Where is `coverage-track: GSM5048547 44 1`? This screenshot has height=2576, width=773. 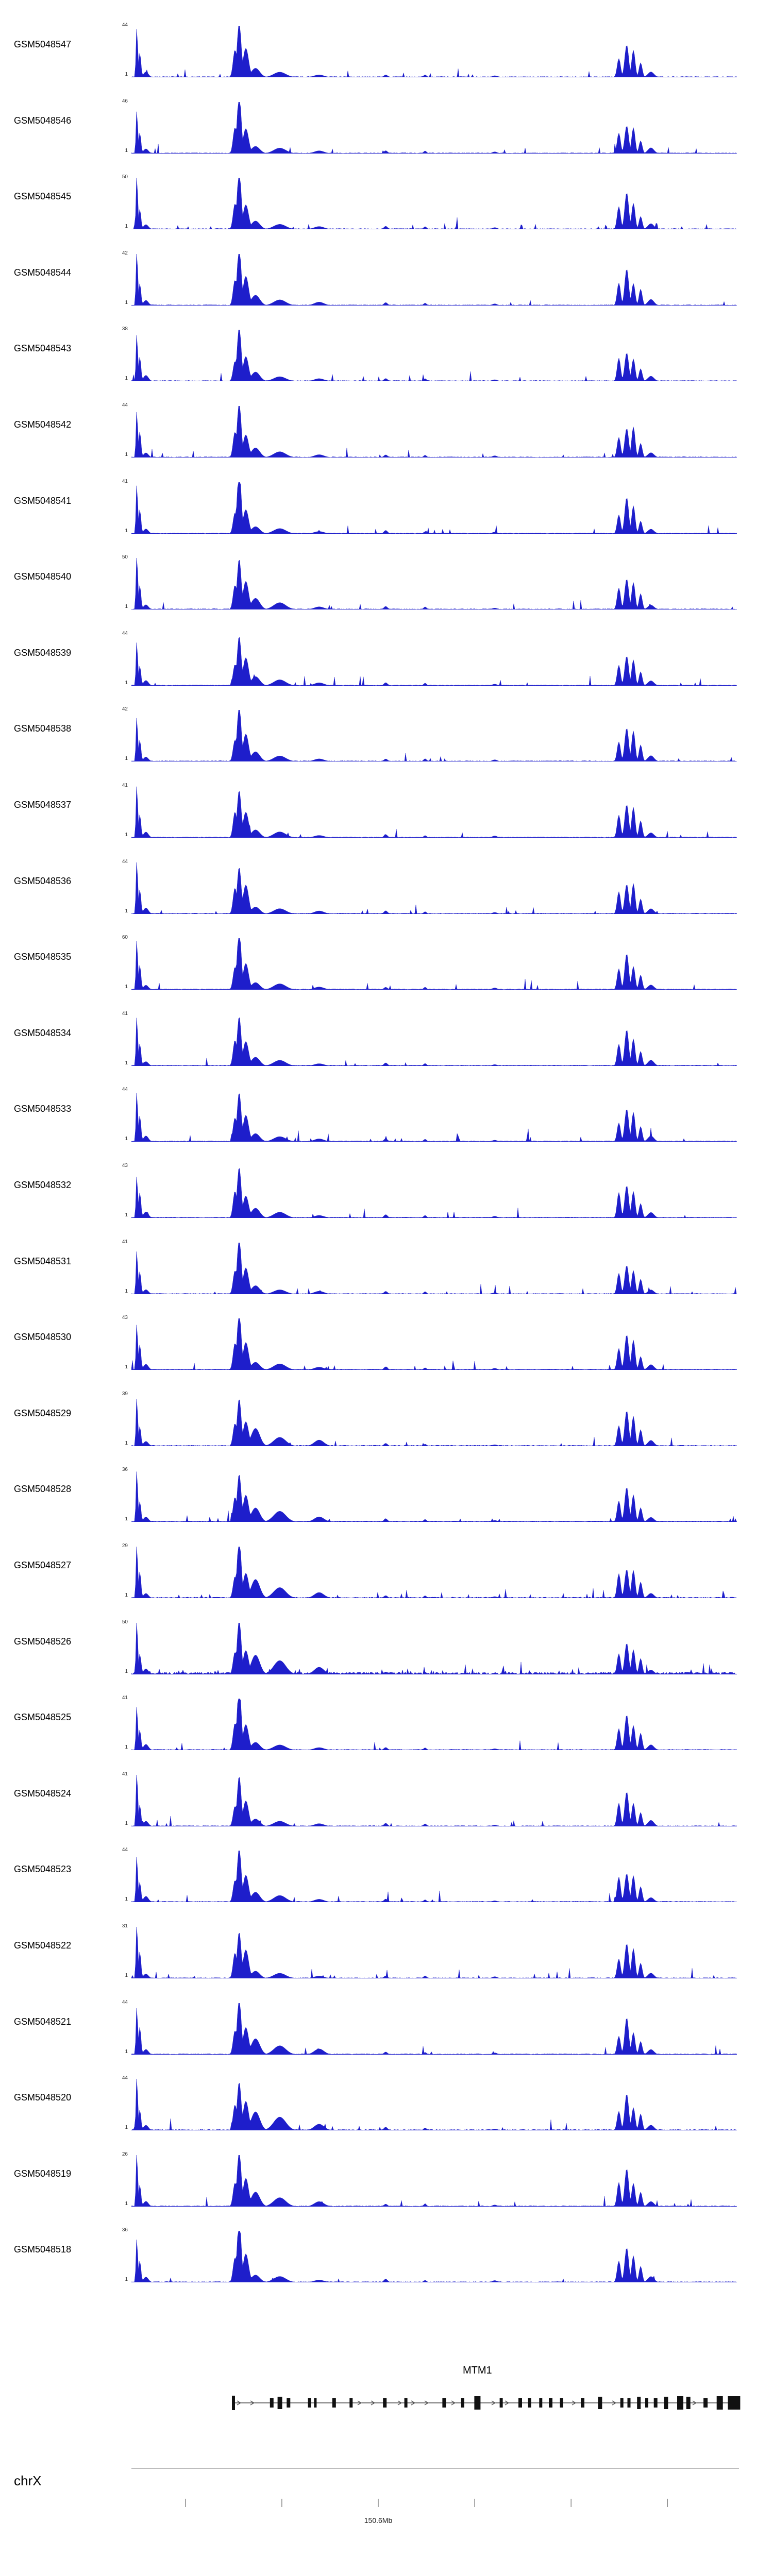
coverage-track: GSM5048547 44 1 is located at coordinates (386, 56).